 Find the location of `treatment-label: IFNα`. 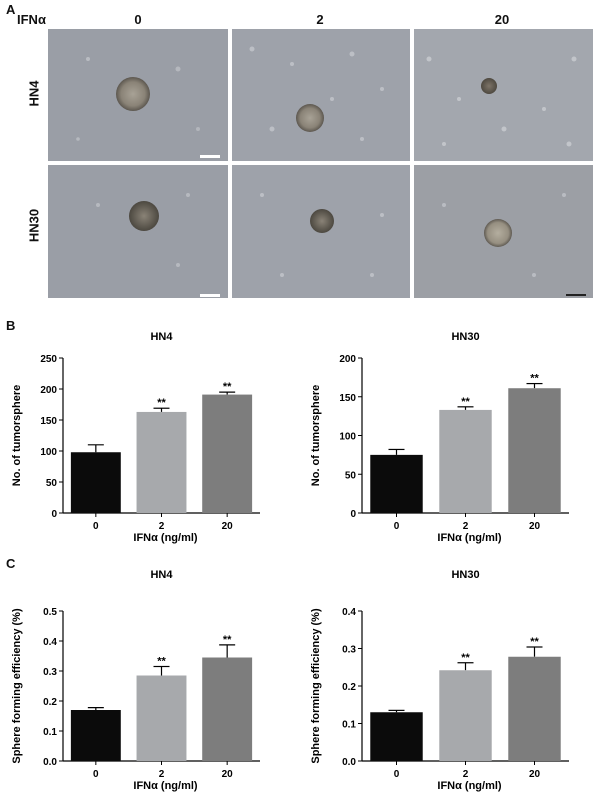

treatment-label: IFNα is located at coordinates (31, 19).